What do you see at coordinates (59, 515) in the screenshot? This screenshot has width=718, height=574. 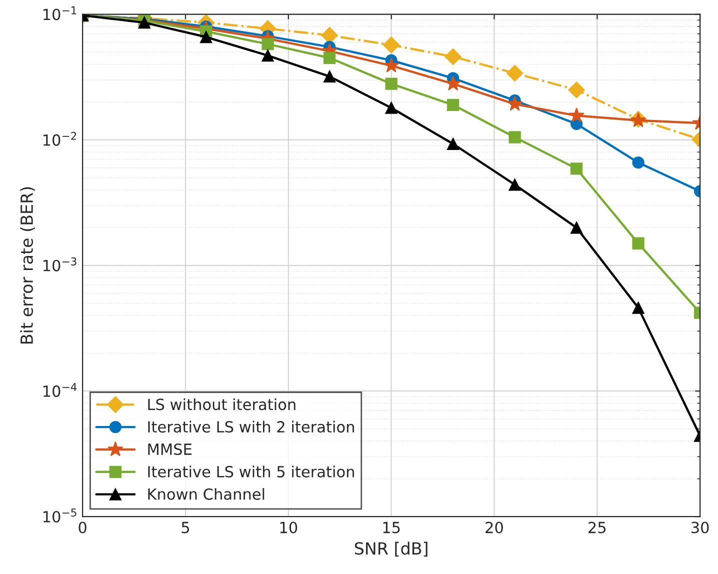 I see `y-tick-label: 10$^{−5}$` at bounding box center [59, 515].